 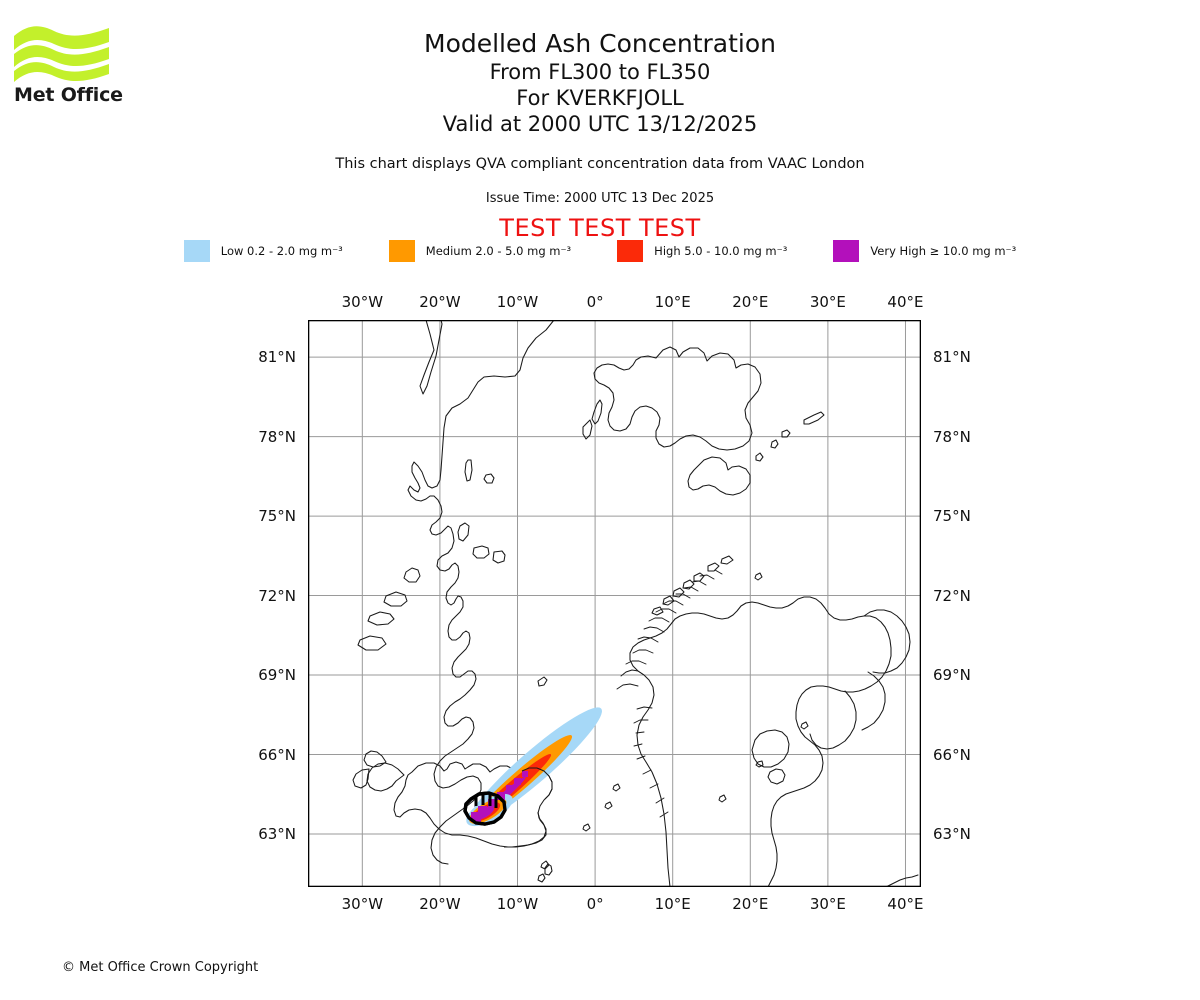 I want to click on legend-item-medium: Medium 2.0 - 5.0 mg m⁻³, so click(x=480, y=251).